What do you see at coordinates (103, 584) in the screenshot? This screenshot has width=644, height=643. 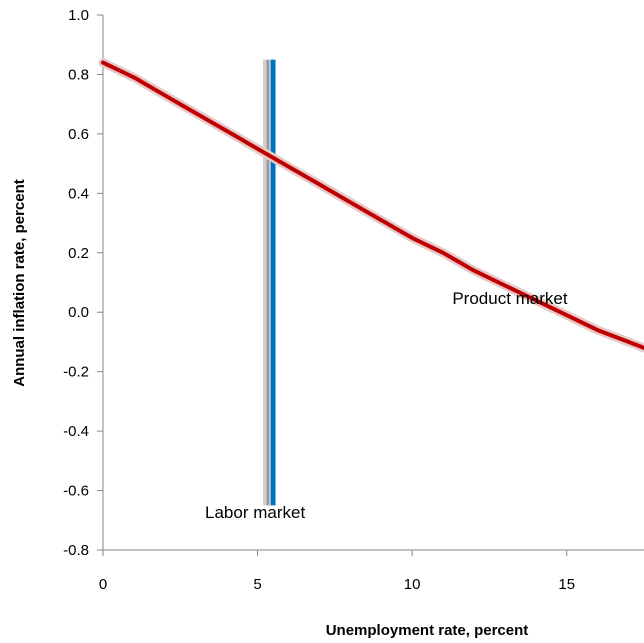 I see `x-tick-label: 0` at bounding box center [103, 584].